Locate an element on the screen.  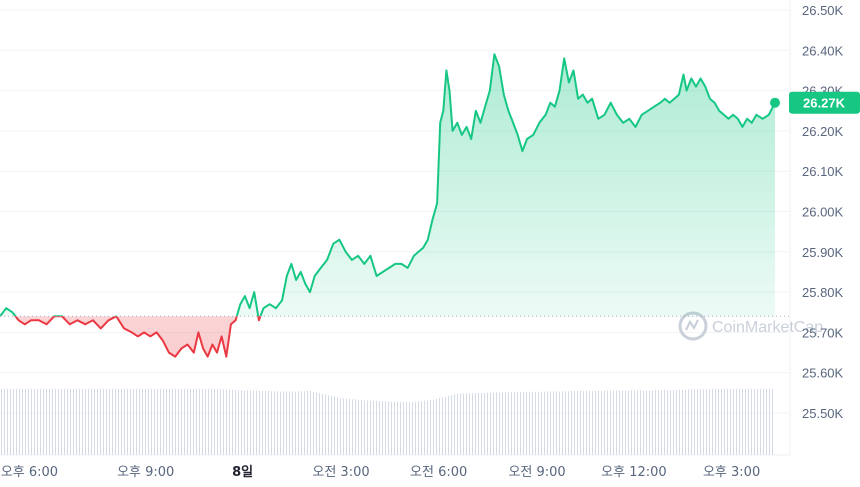
coinmarketcap-logo-mark is located at coordinates (692, 325).